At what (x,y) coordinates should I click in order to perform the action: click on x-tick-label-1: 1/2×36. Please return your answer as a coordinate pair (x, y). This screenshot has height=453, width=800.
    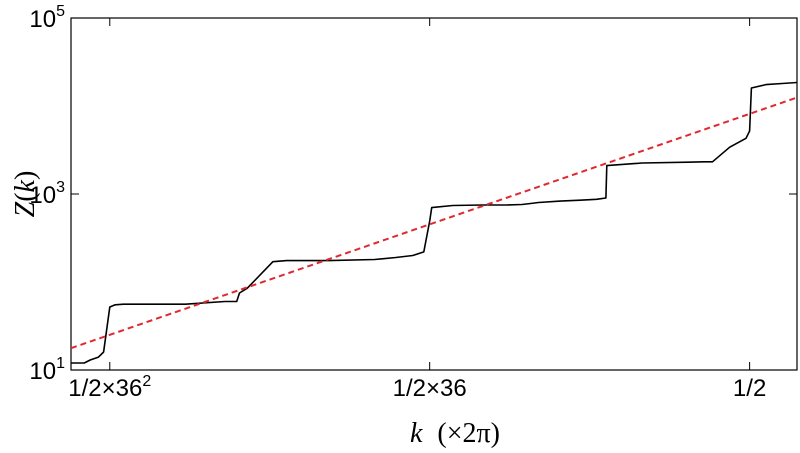
    Looking at the image, I should click on (430, 388).